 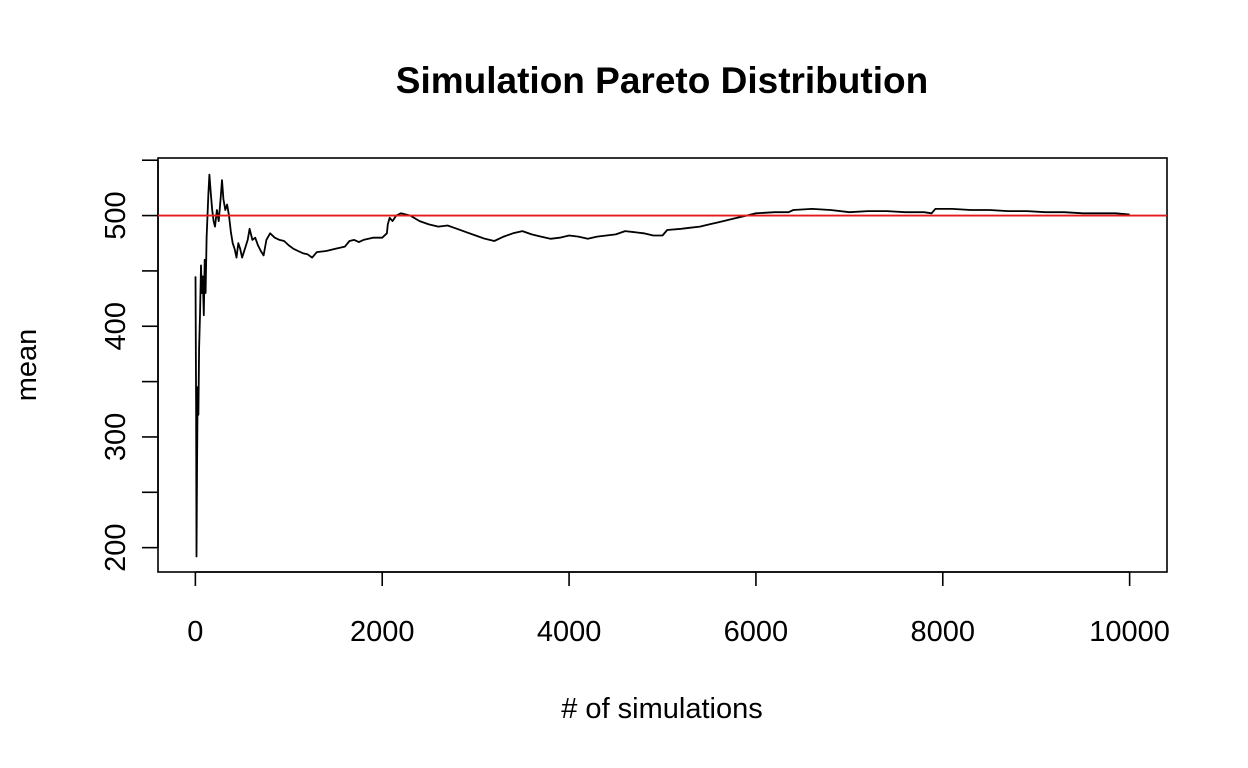 What do you see at coordinates (116, 215) in the screenshot?
I see `y-tick-label: 500` at bounding box center [116, 215].